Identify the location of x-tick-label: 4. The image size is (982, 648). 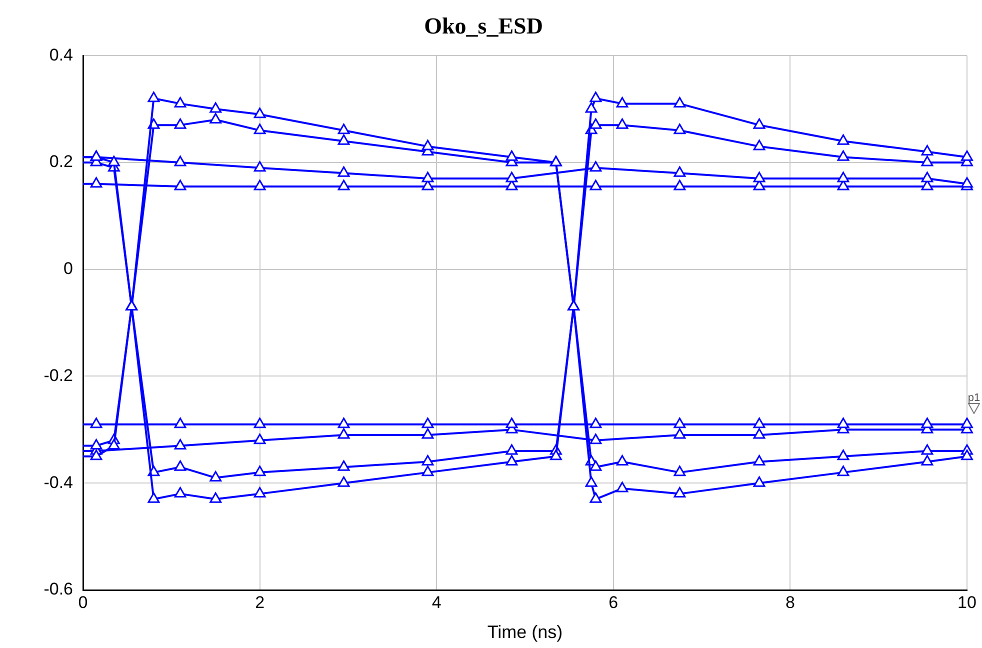
(437, 602).